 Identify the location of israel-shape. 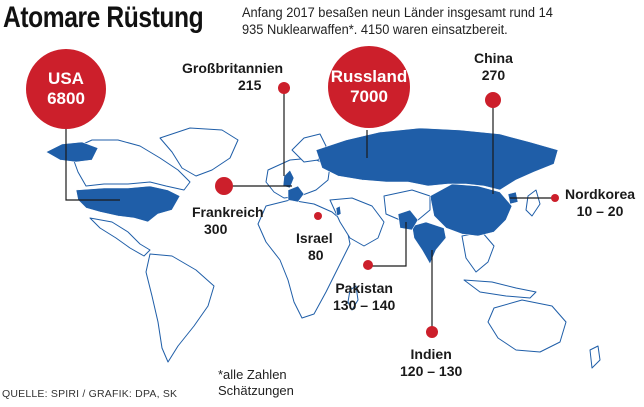
(338, 211).